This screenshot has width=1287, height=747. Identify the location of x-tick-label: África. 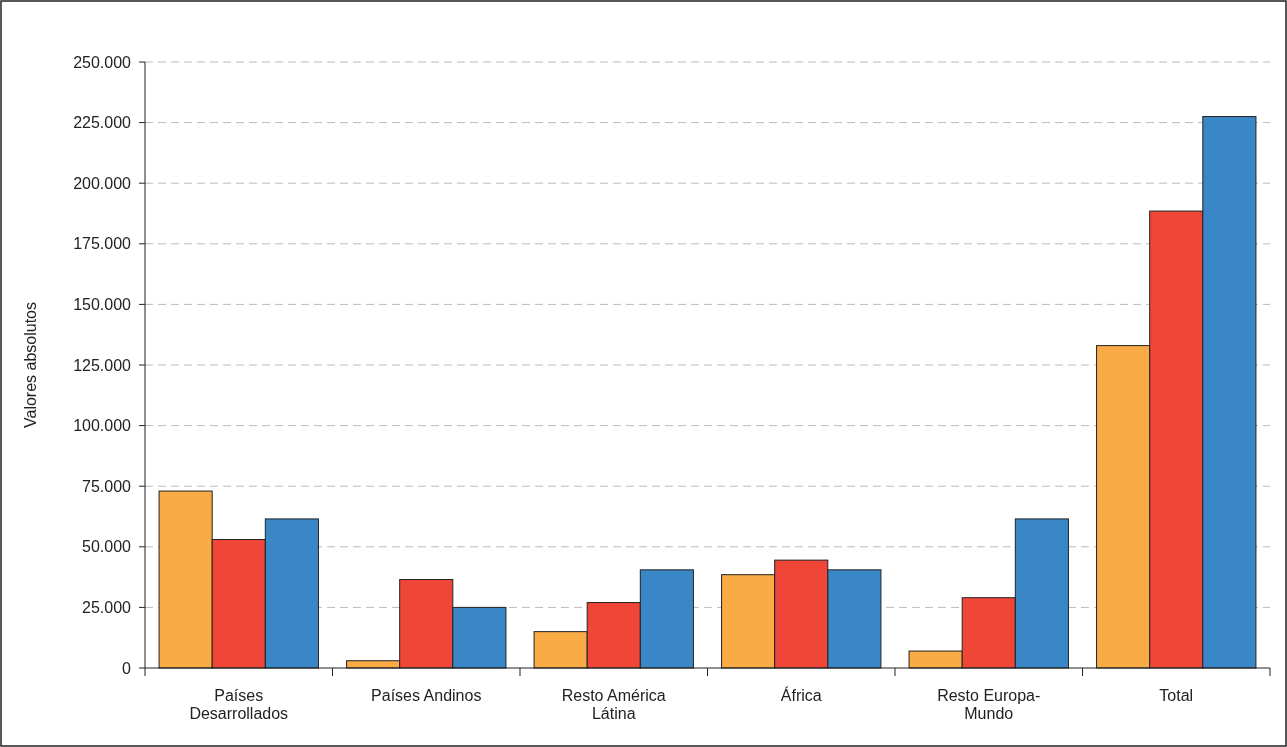
(801, 695).